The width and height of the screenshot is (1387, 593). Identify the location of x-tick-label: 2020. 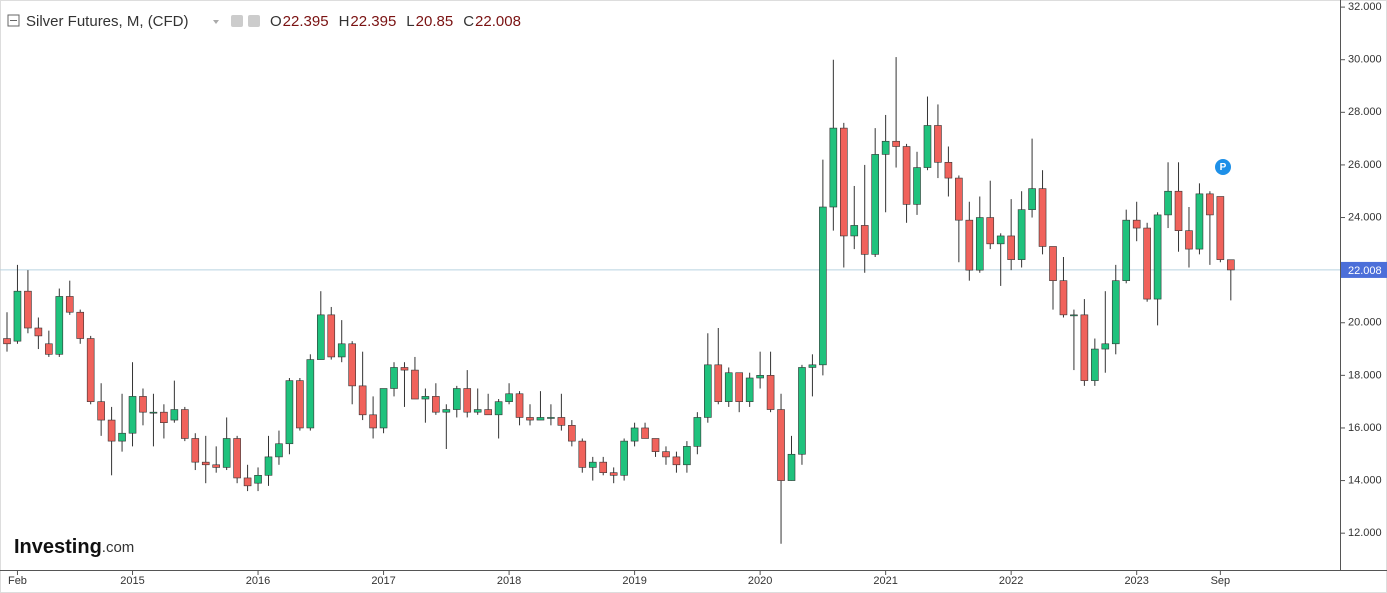
(760, 581).